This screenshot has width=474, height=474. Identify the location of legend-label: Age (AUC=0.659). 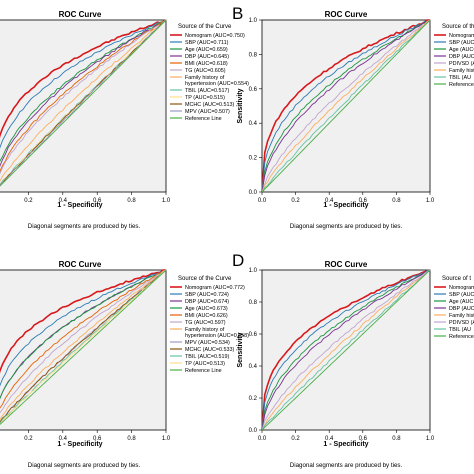
(206, 50).